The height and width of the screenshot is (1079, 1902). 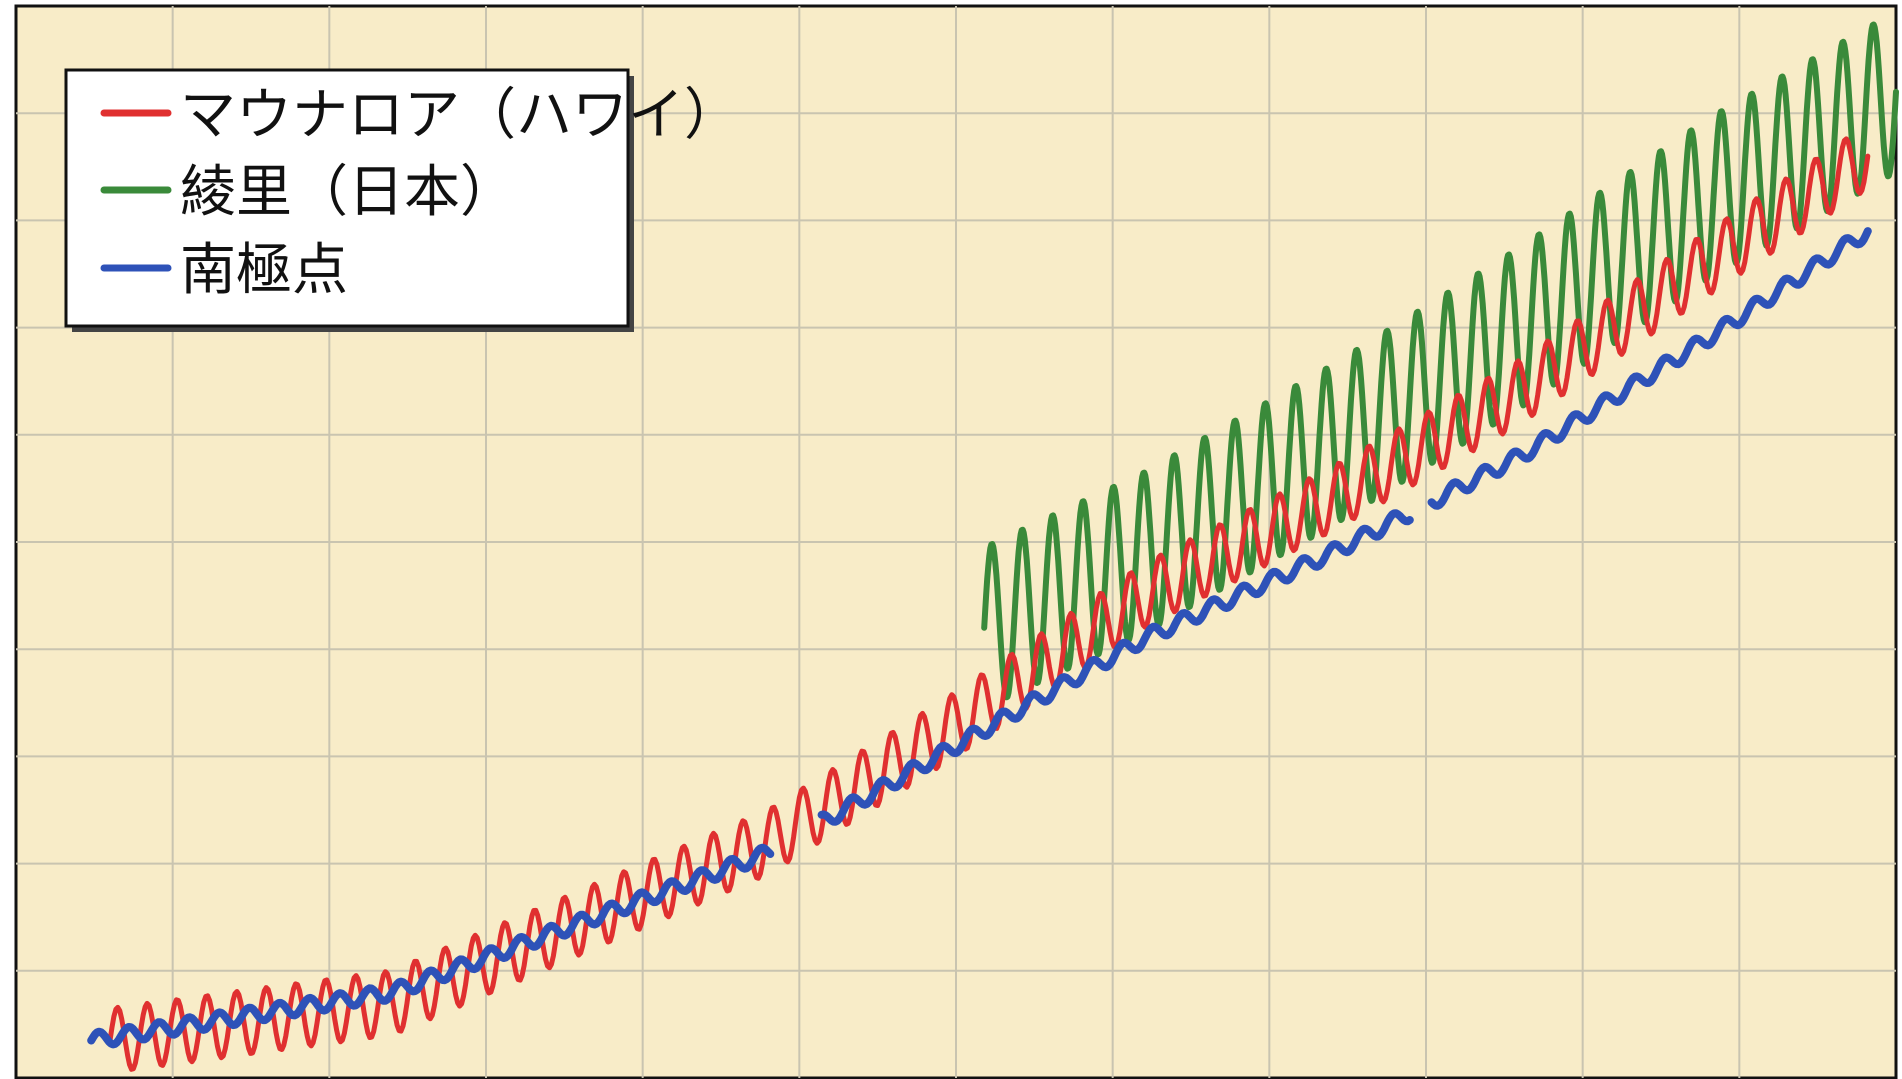 I want to click on legend-label-ryori: 綾里（日本）, so click(x=348, y=192).